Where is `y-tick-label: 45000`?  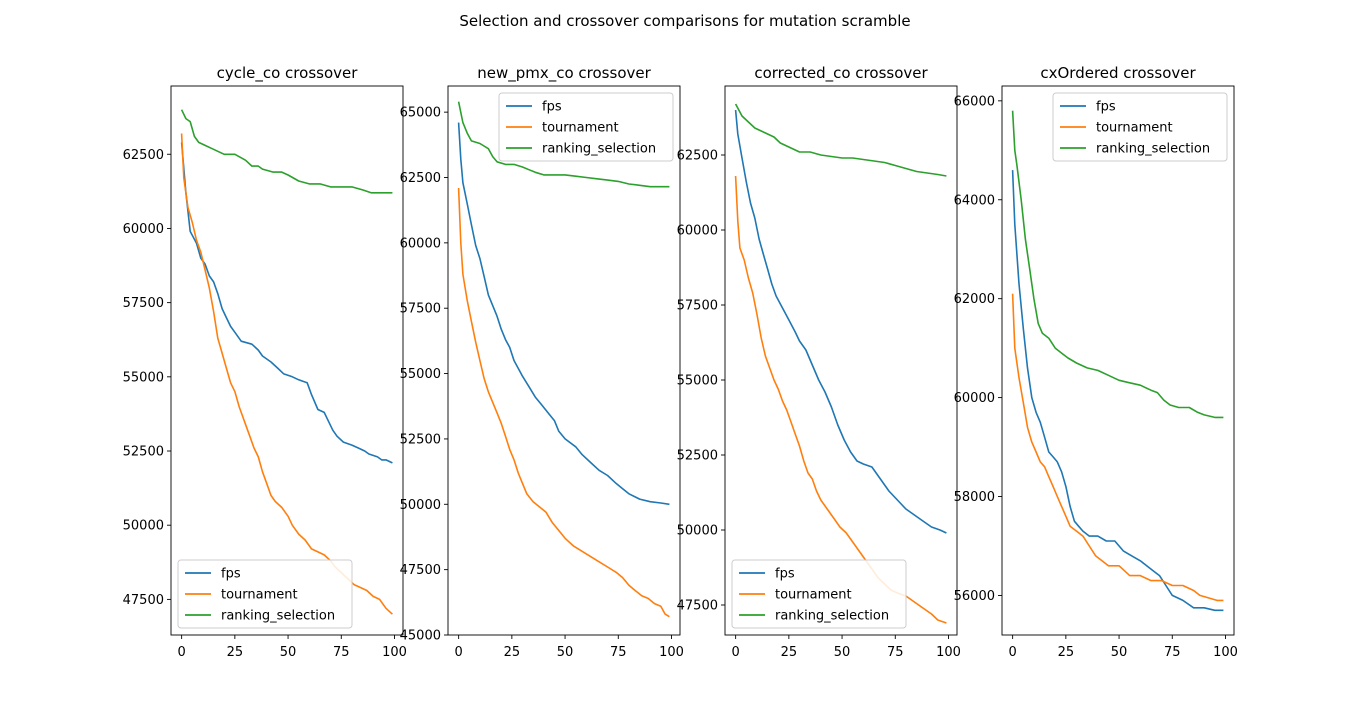
y-tick-label: 45000 is located at coordinates (420, 636).